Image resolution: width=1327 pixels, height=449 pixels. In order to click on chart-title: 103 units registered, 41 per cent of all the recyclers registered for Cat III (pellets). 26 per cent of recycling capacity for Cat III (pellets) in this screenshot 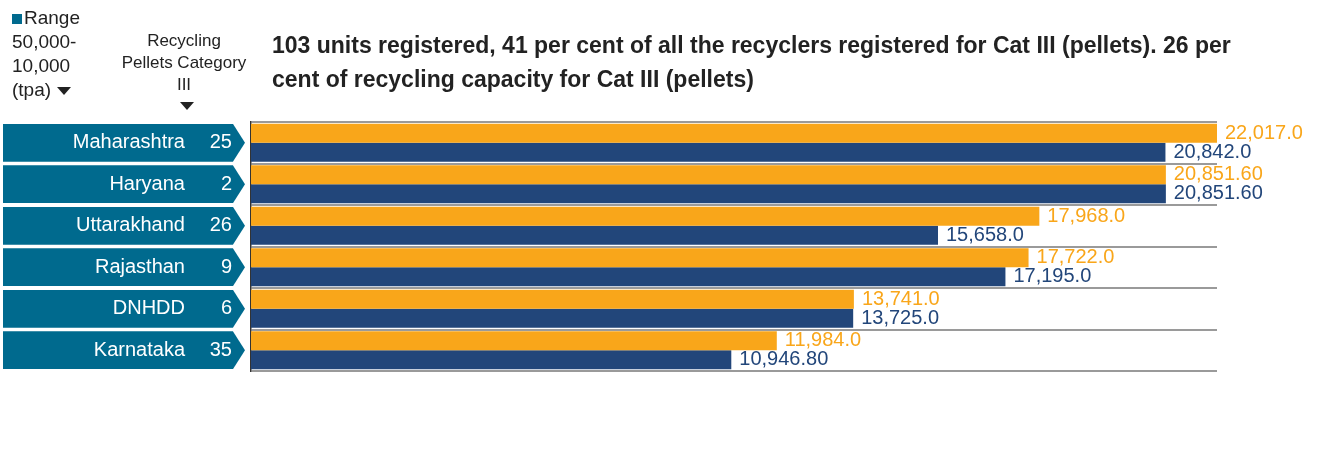, I will do `click(752, 62)`.